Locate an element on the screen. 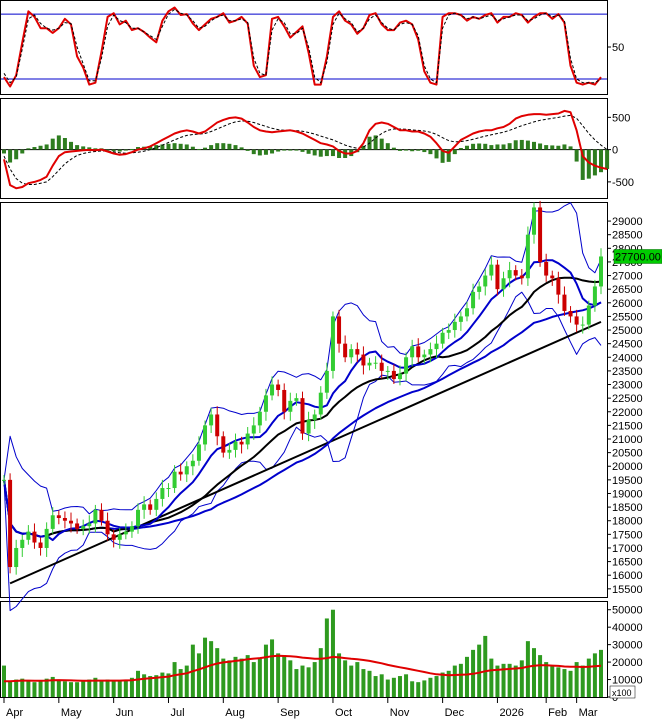 Image resolution: width=662 pixels, height=721 pixels. y-tick-label-price-0: 29000 is located at coordinates (627, 222).